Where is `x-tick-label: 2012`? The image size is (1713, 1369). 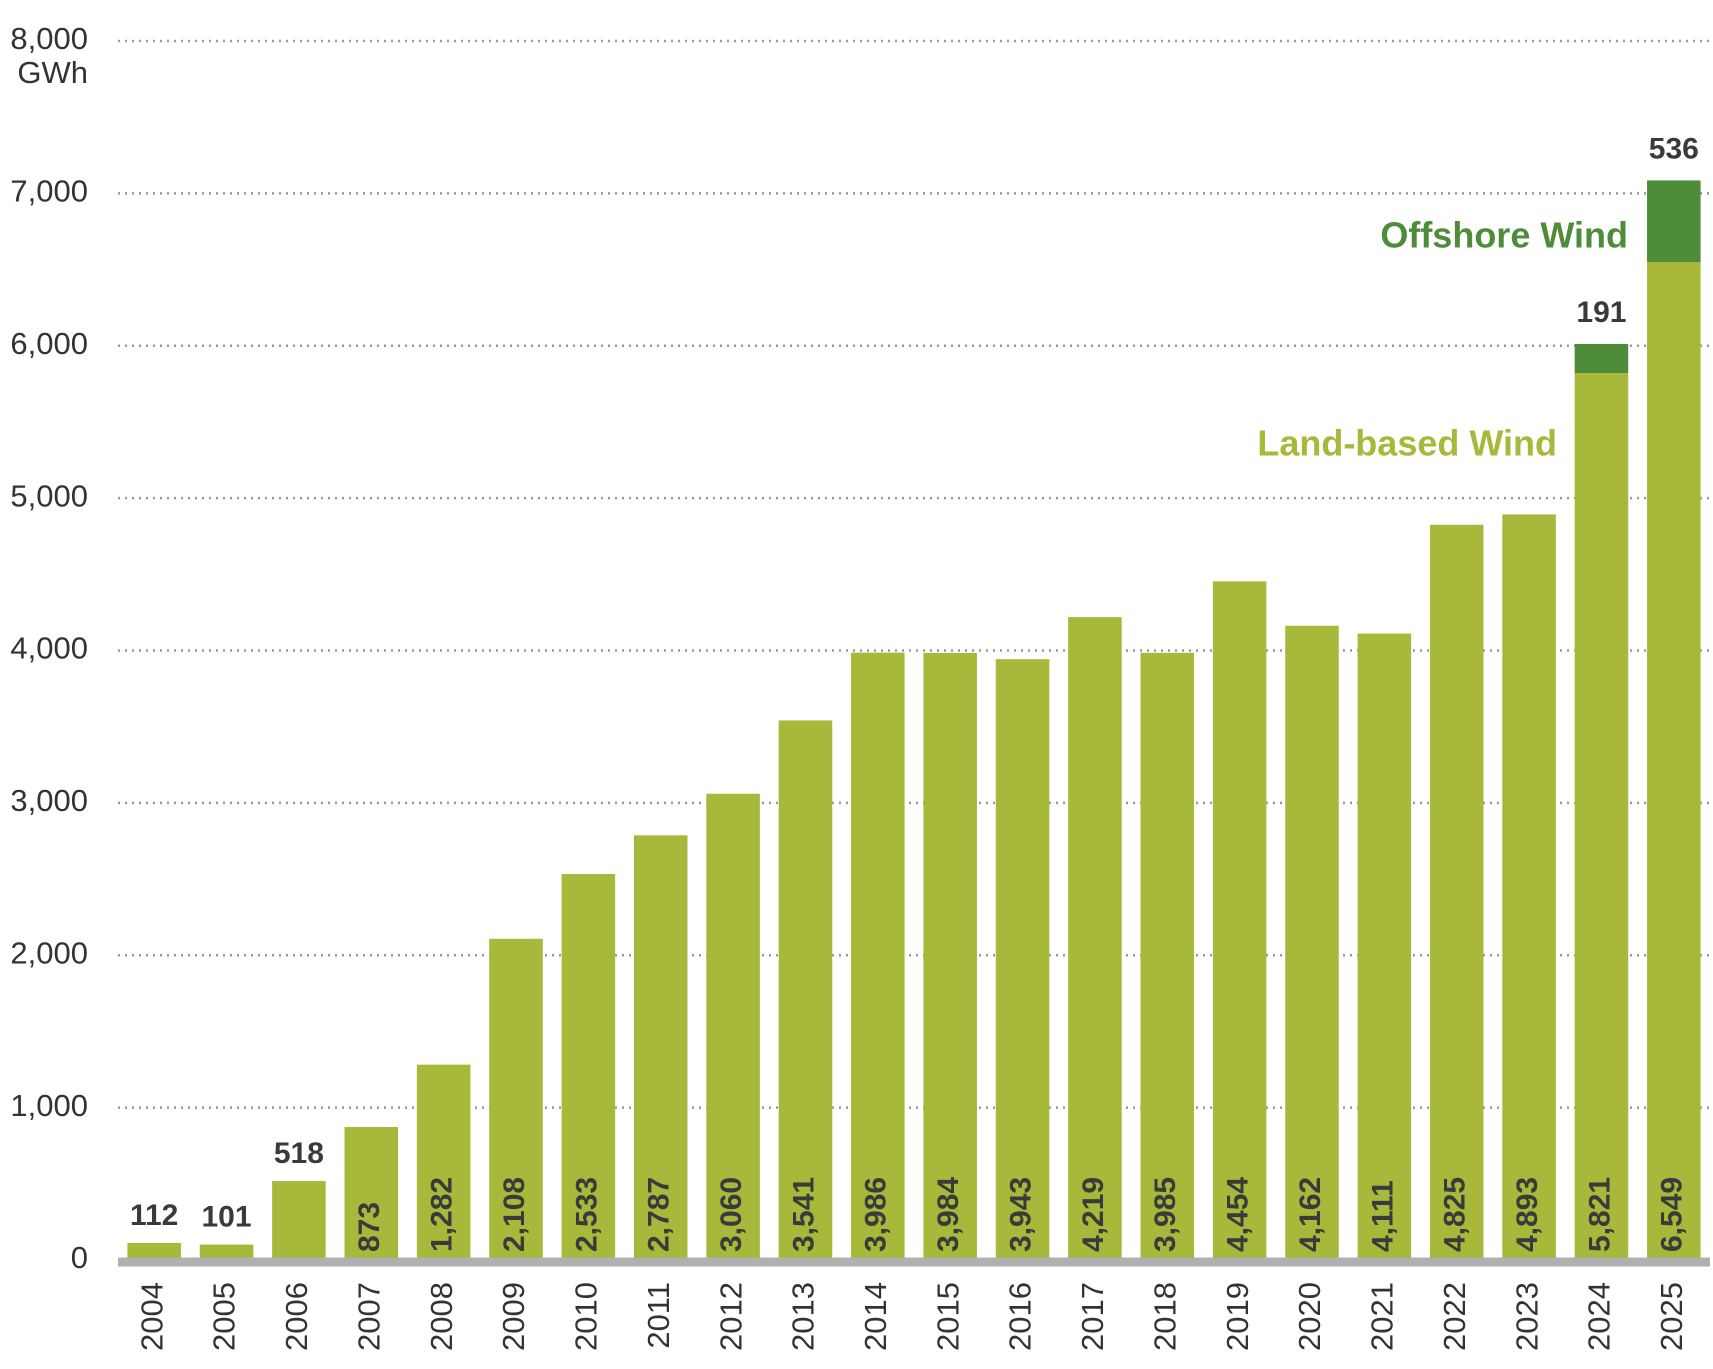 x-tick-label: 2012 is located at coordinates (730, 1316).